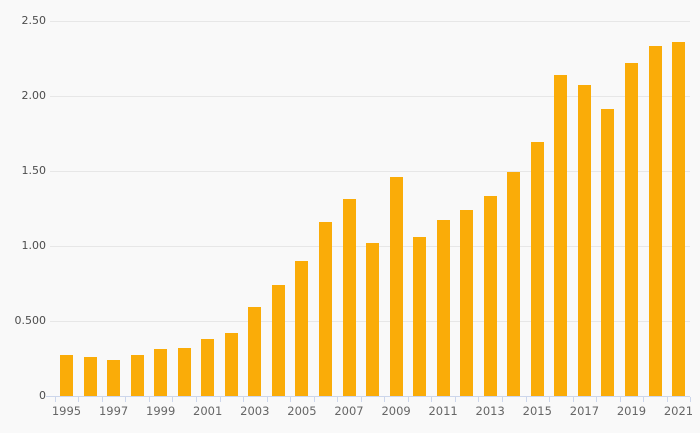  Describe the element at coordinates (302, 411) in the screenshot. I see `x-axis-label: 2005` at that location.